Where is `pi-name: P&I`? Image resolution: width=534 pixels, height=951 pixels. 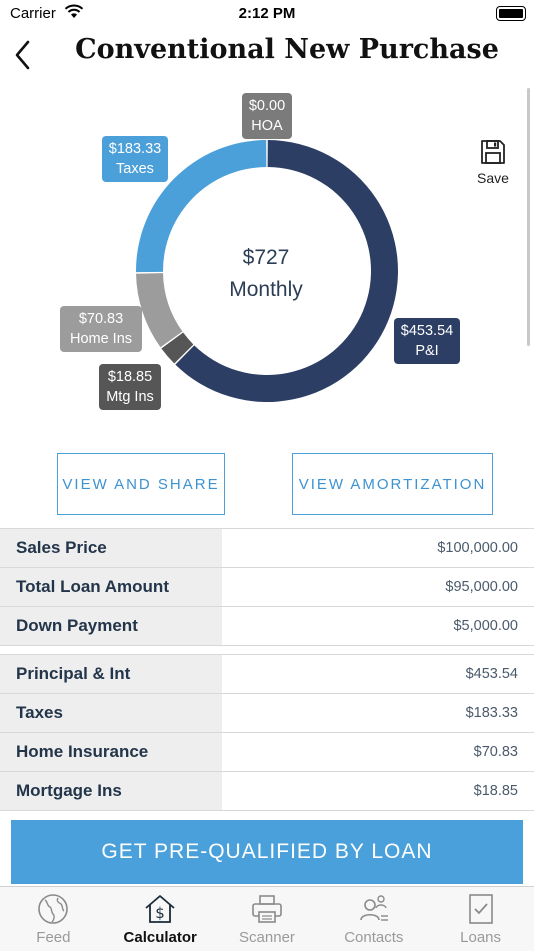
pi-name: P&I is located at coordinates (427, 351).